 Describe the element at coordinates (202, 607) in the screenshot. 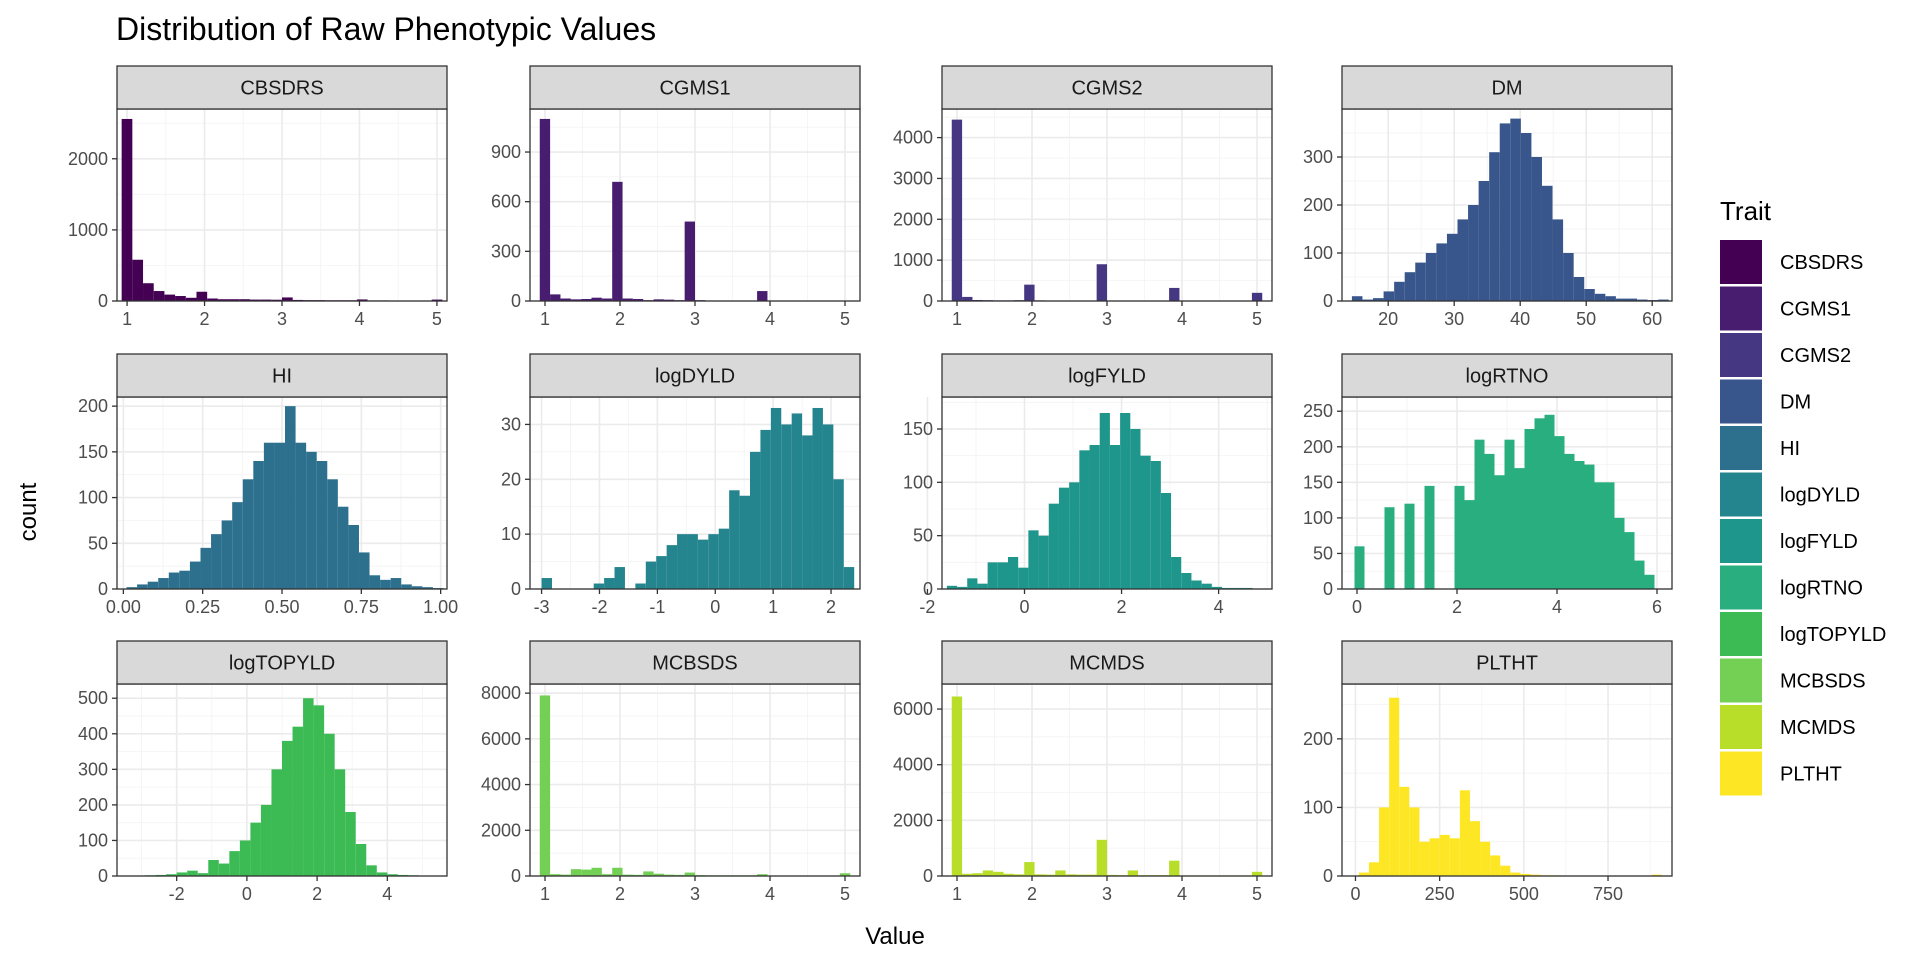

I see `x-tick-label: 0.25` at that location.